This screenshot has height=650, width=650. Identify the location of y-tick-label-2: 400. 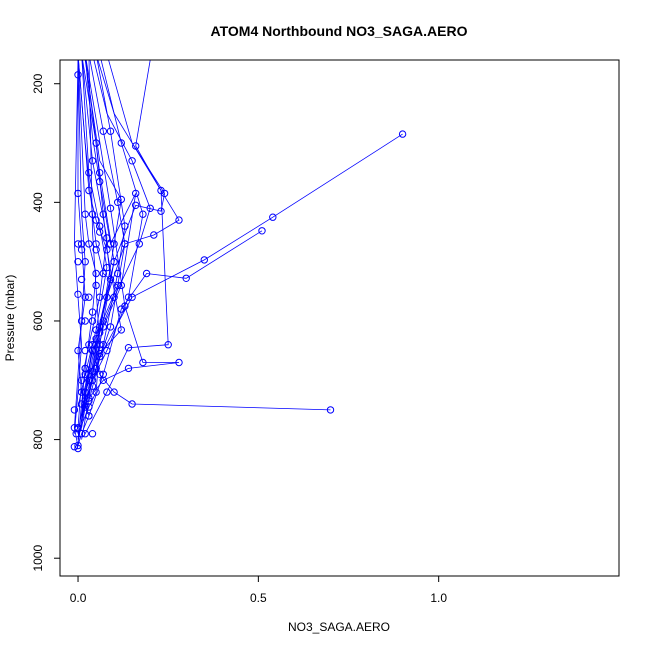
(38, 202).